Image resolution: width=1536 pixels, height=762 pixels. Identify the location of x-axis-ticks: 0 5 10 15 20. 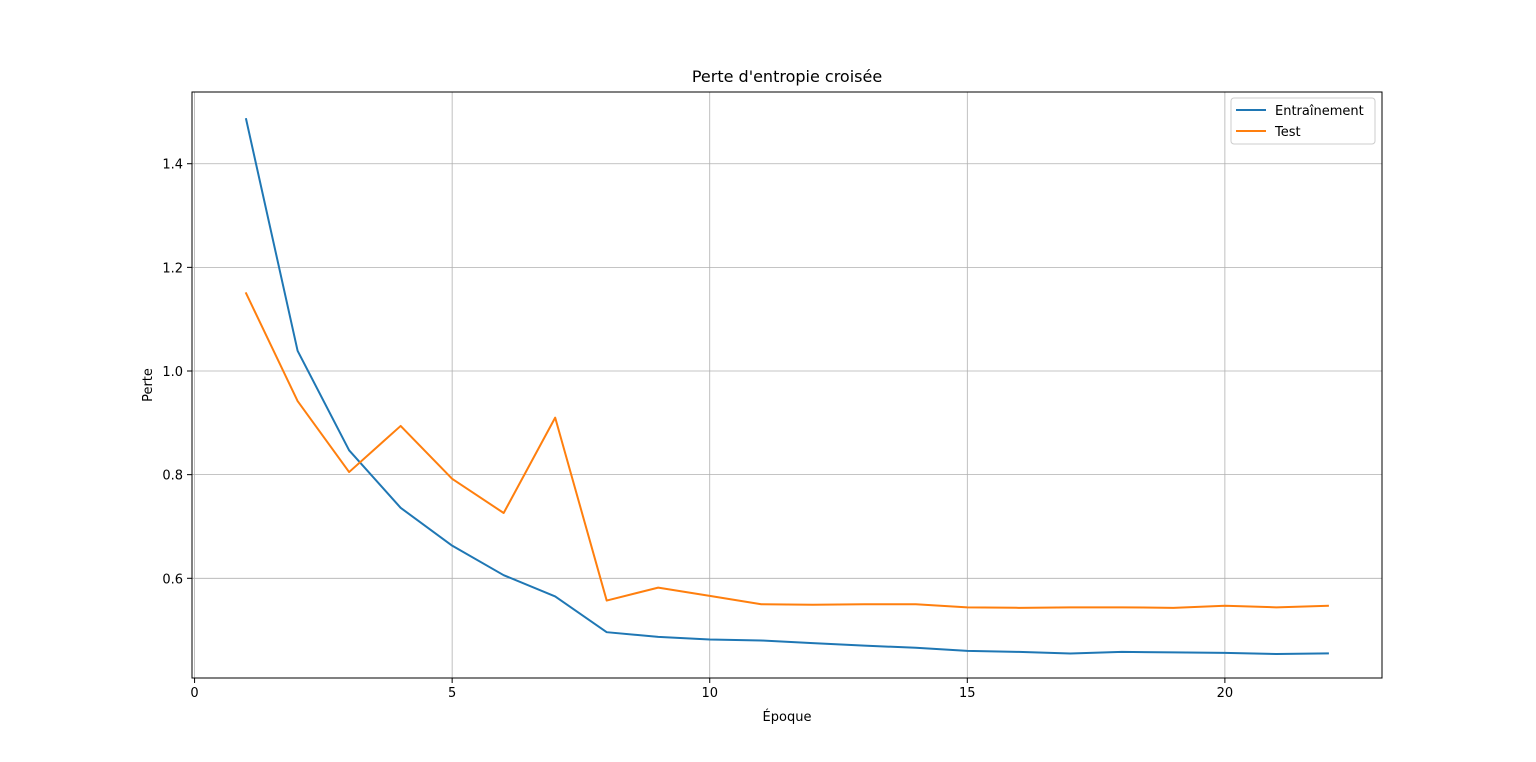
(711, 689).